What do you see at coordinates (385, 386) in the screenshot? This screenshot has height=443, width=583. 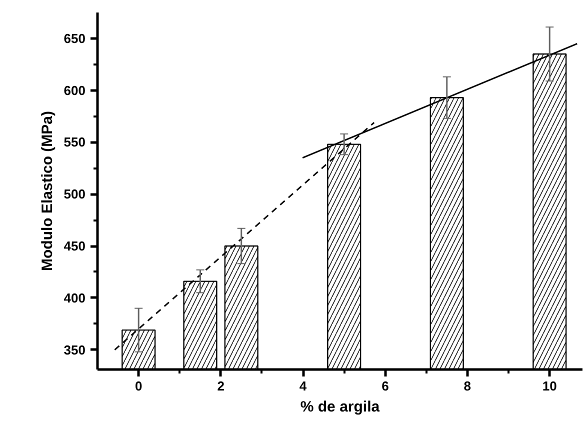 I see `x-tick-label: 6` at bounding box center [385, 386].